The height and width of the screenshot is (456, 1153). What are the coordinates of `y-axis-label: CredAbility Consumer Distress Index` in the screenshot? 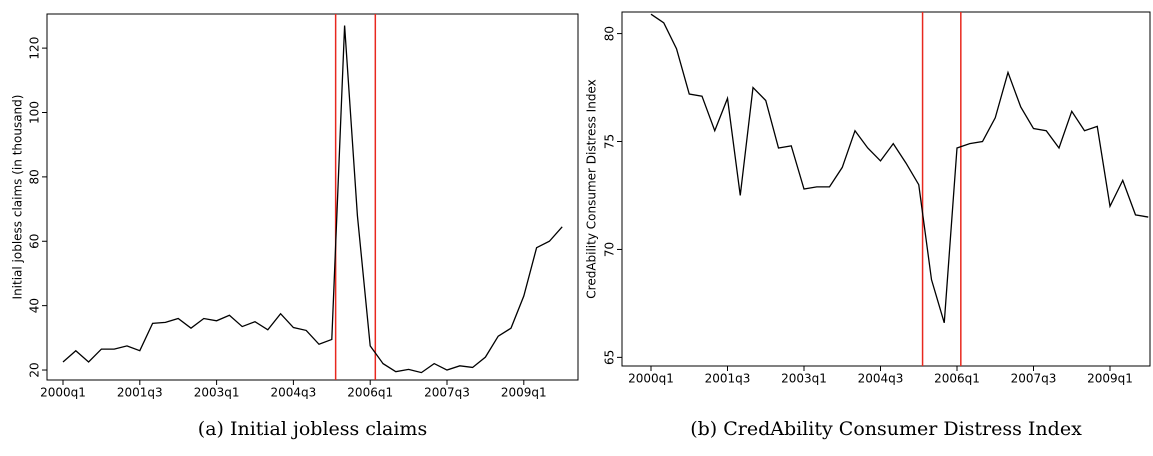 It's located at (592, 188).